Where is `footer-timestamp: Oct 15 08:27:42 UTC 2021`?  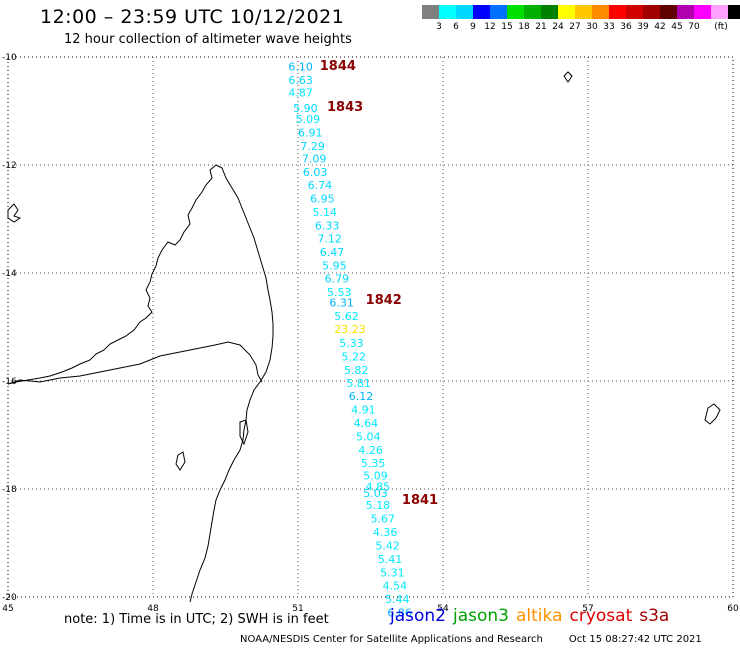
footer-timestamp: Oct 15 08:27:42 UTC 2021 is located at coordinates (635, 639).